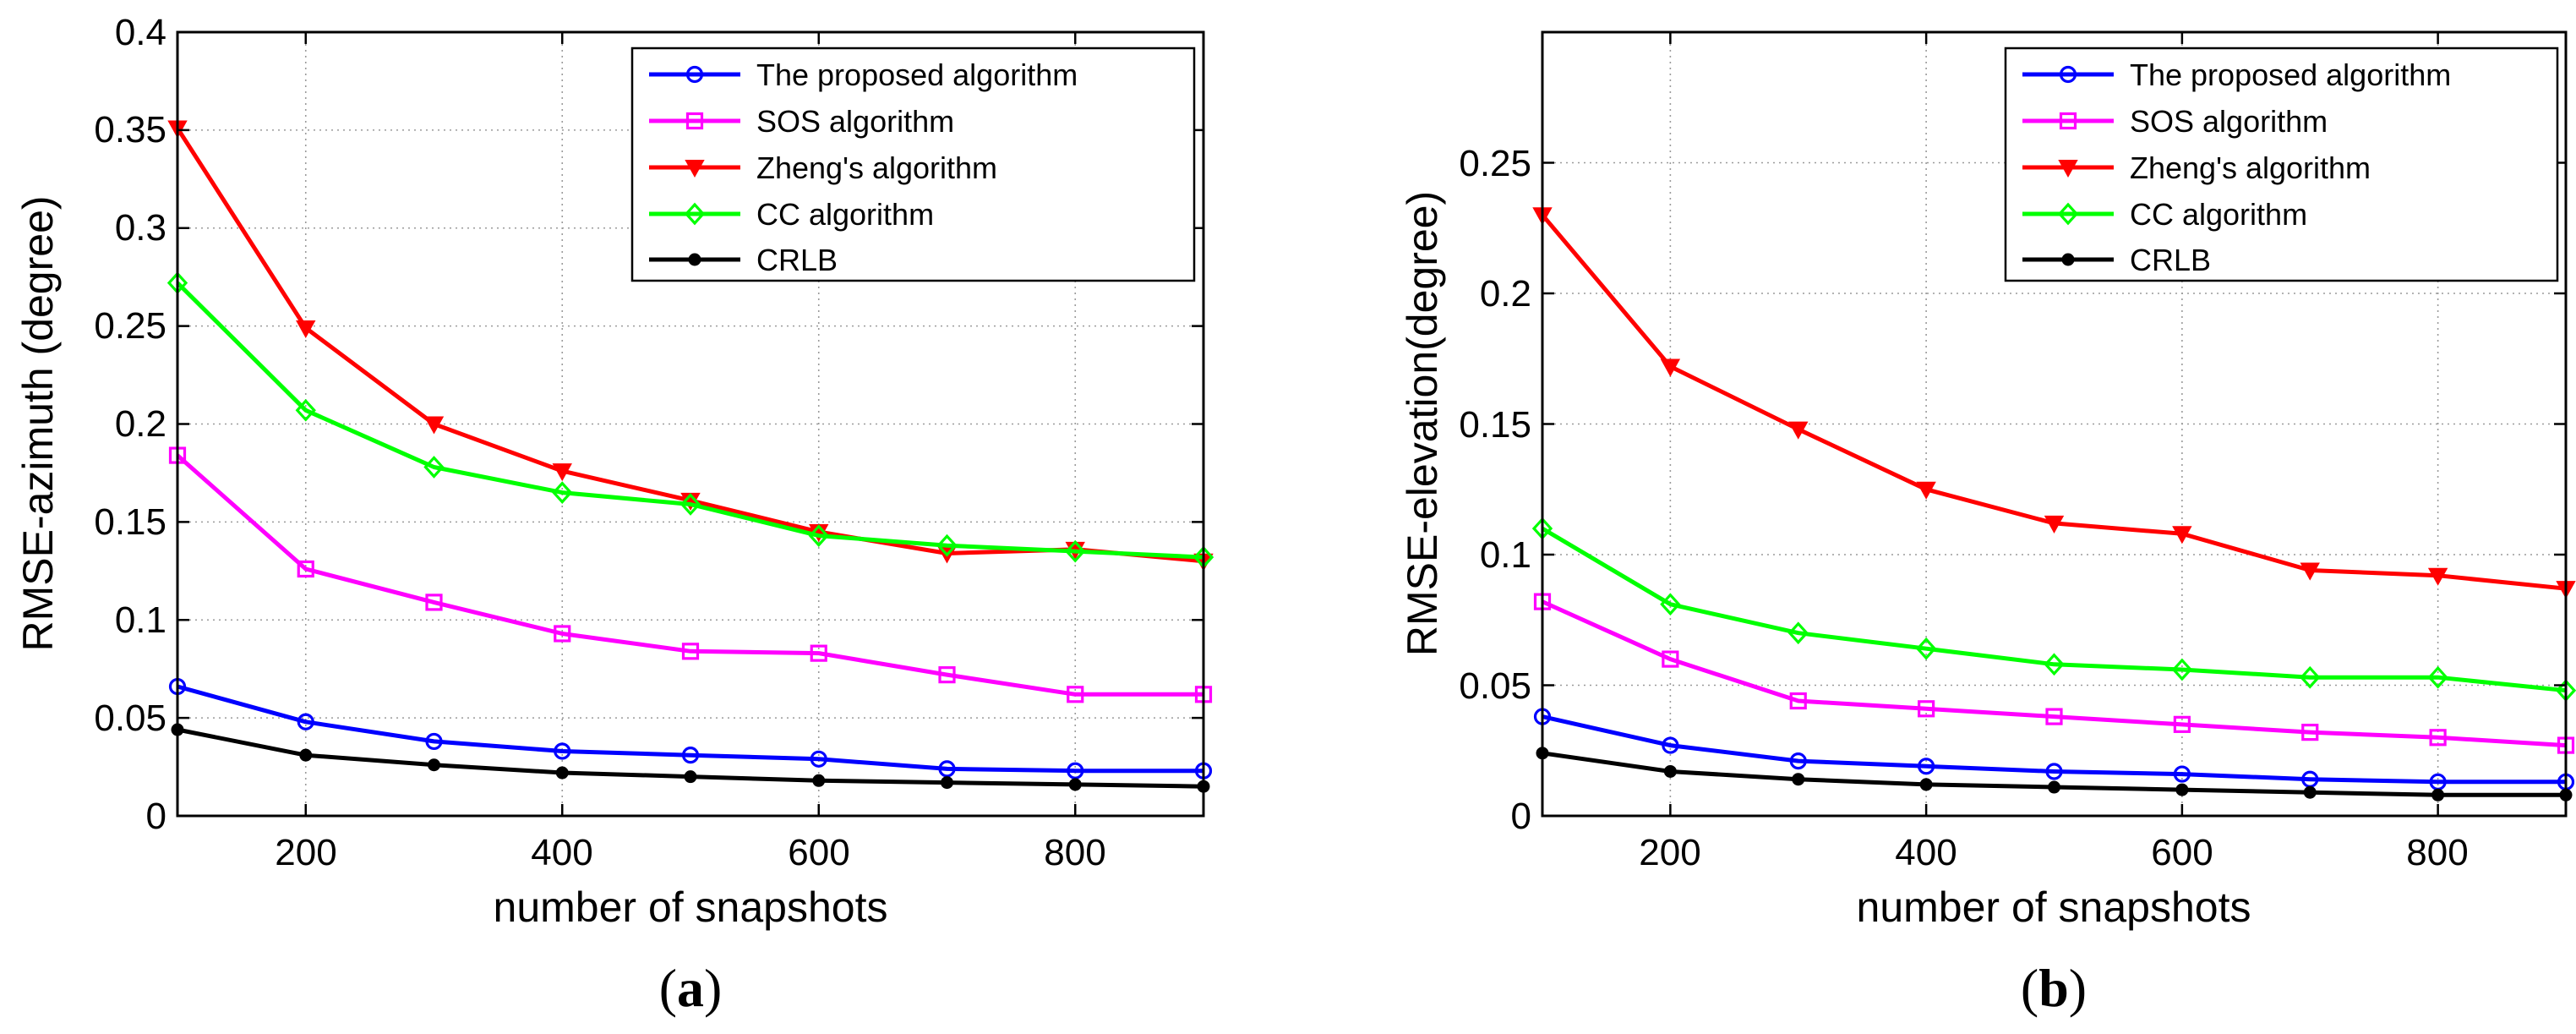 The image size is (2576, 1034). Describe the element at coordinates (2290, 74) in the screenshot. I see `legend-label: The proposed algorithm` at that location.